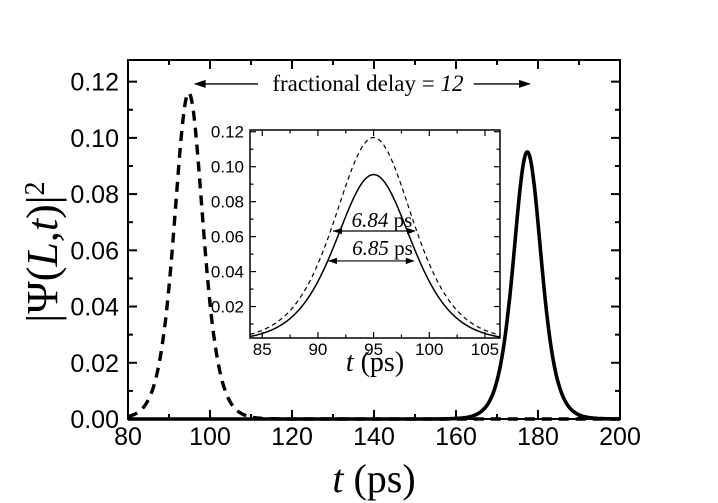 Image resolution: width=718 pixels, height=503 pixels. What do you see at coordinates (379, 362) in the screenshot?
I see `inset-x-axis-label-unit: (ps)` at bounding box center [379, 362].